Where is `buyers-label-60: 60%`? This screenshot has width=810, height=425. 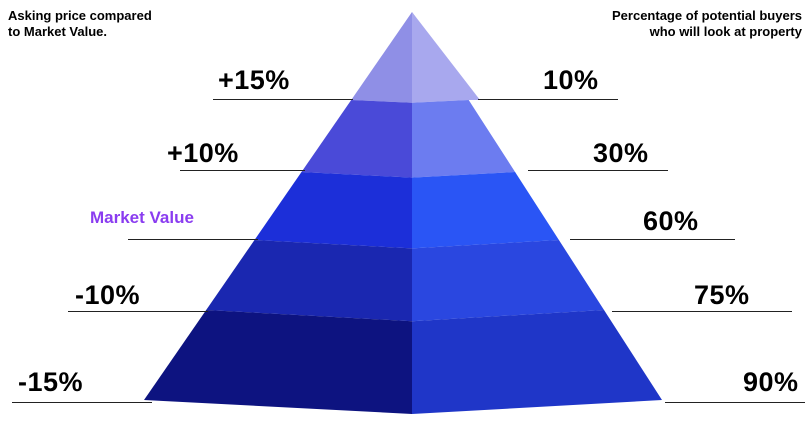 buyers-label-60: 60% is located at coordinates (671, 221).